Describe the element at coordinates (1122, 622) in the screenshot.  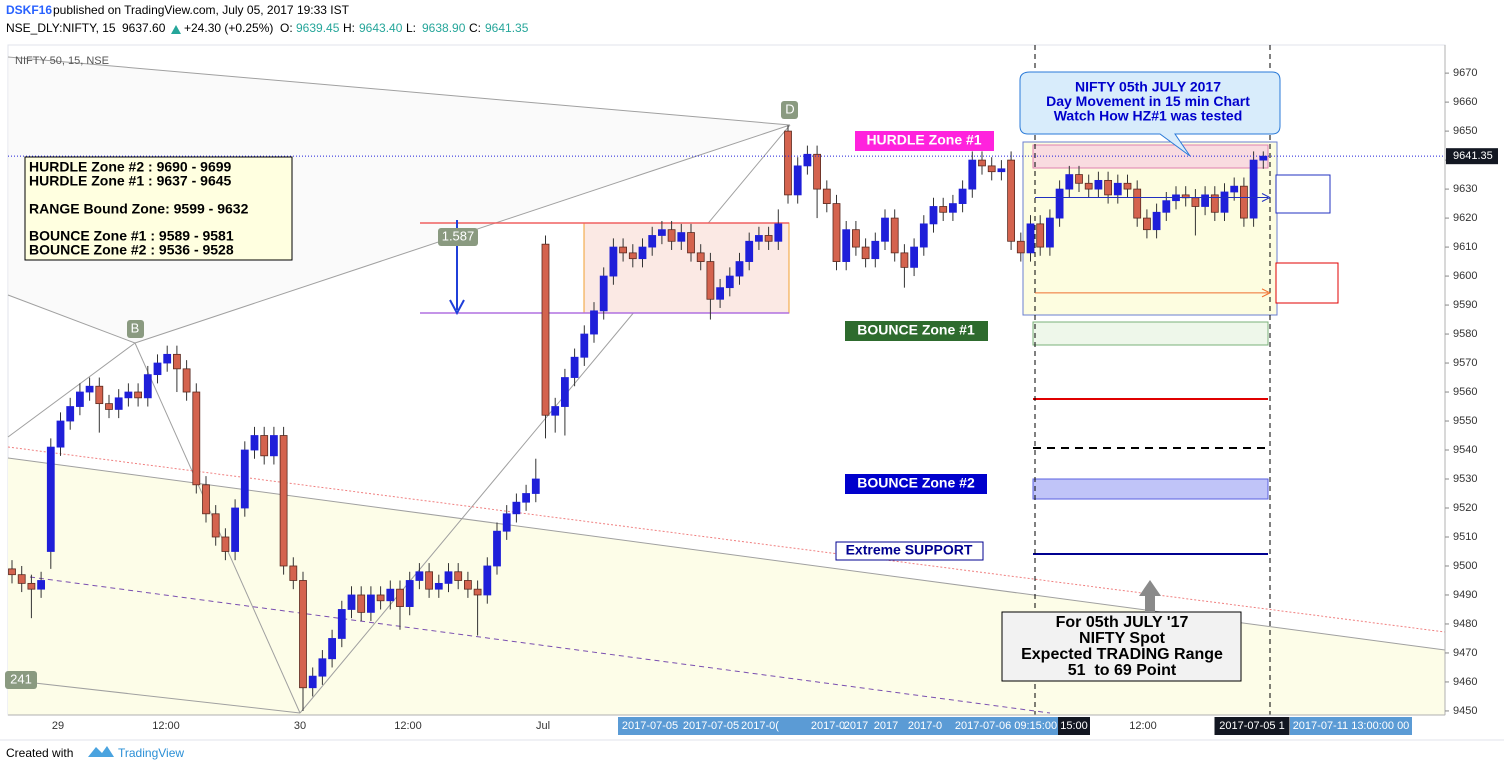
I see `forecast-line: For 05th JULY '17` at that location.